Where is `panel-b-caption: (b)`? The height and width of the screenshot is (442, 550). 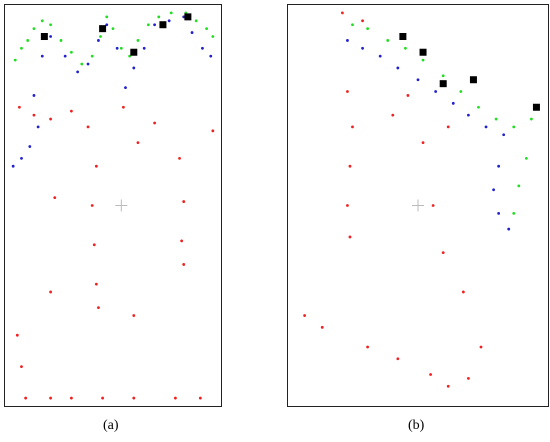 panel-b-caption: (b) is located at coordinates (416, 425).